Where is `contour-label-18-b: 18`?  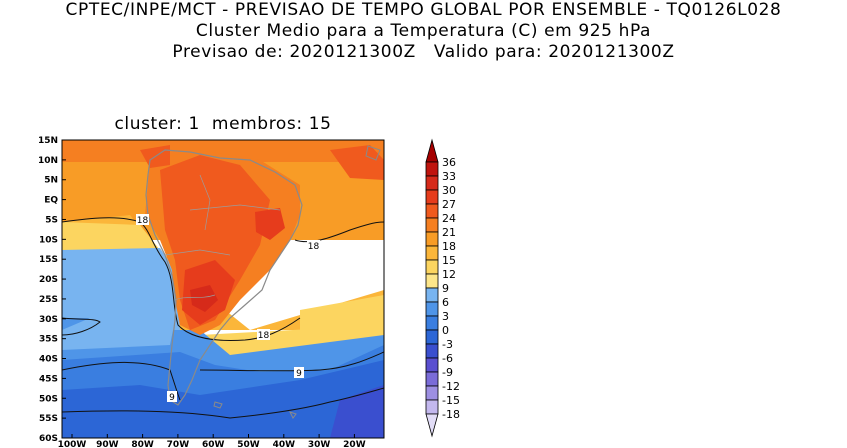
contour-label-18-b: 18 is located at coordinates (314, 247).